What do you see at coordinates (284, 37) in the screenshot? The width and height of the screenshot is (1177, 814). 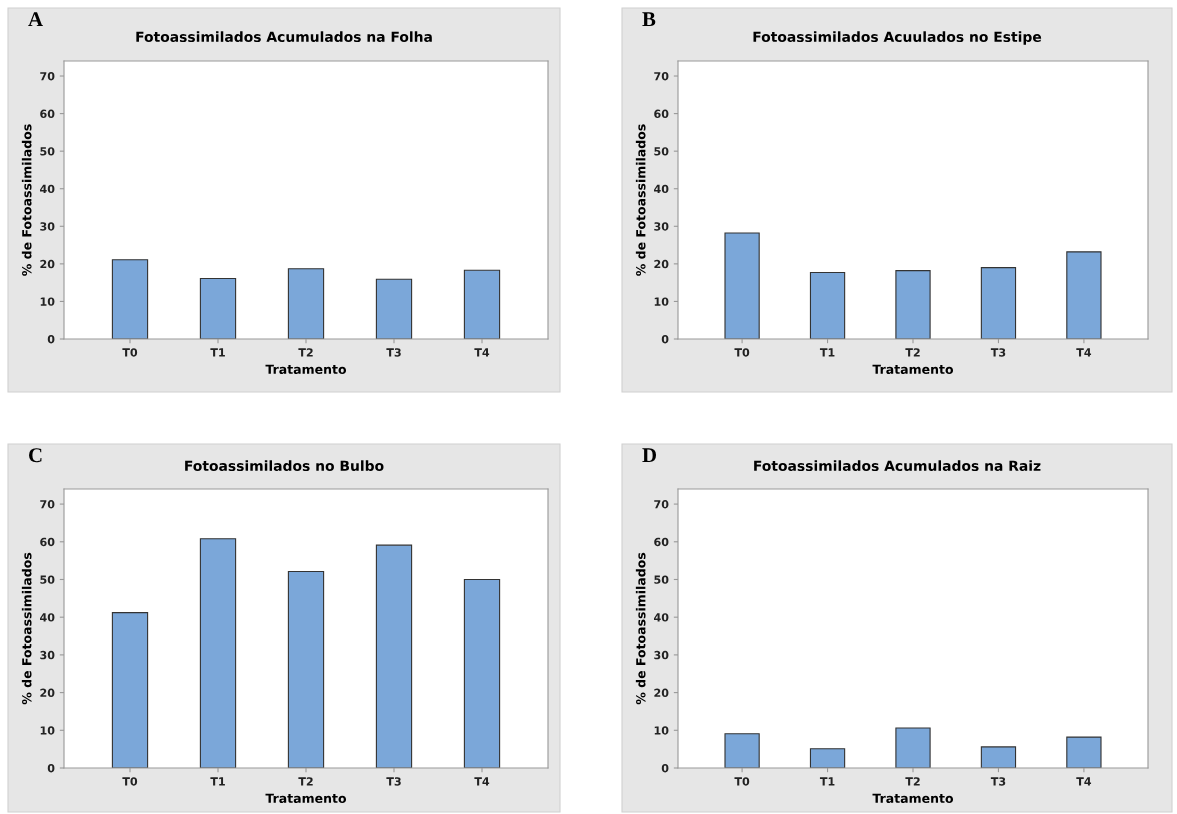 I see `chart-title: Fotoassimilados Acumulados na Folha` at bounding box center [284, 37].